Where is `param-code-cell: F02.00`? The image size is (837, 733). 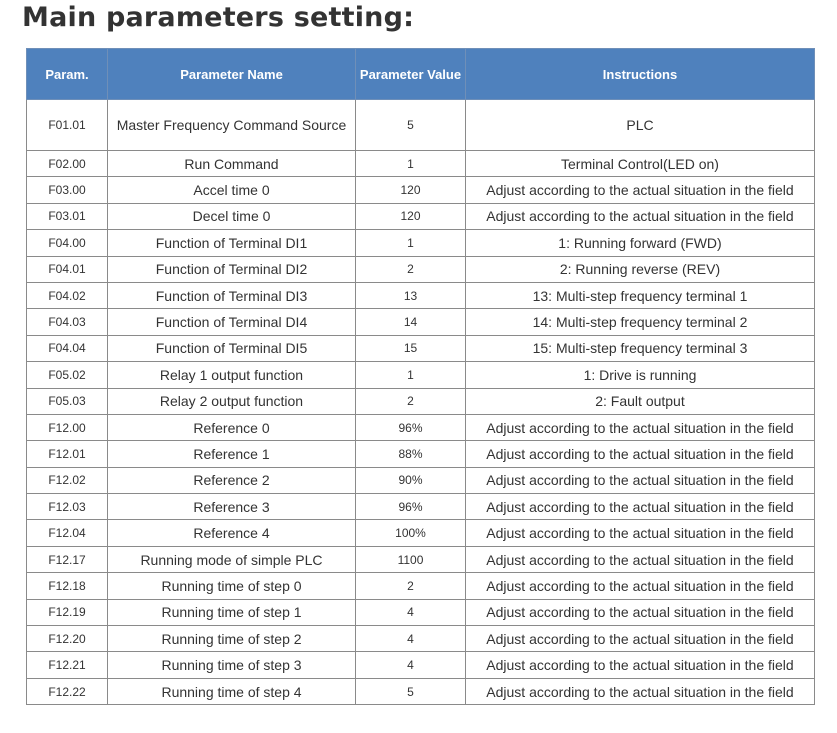 param-code-cell: F02.00 is located at coordinates (67, 163).